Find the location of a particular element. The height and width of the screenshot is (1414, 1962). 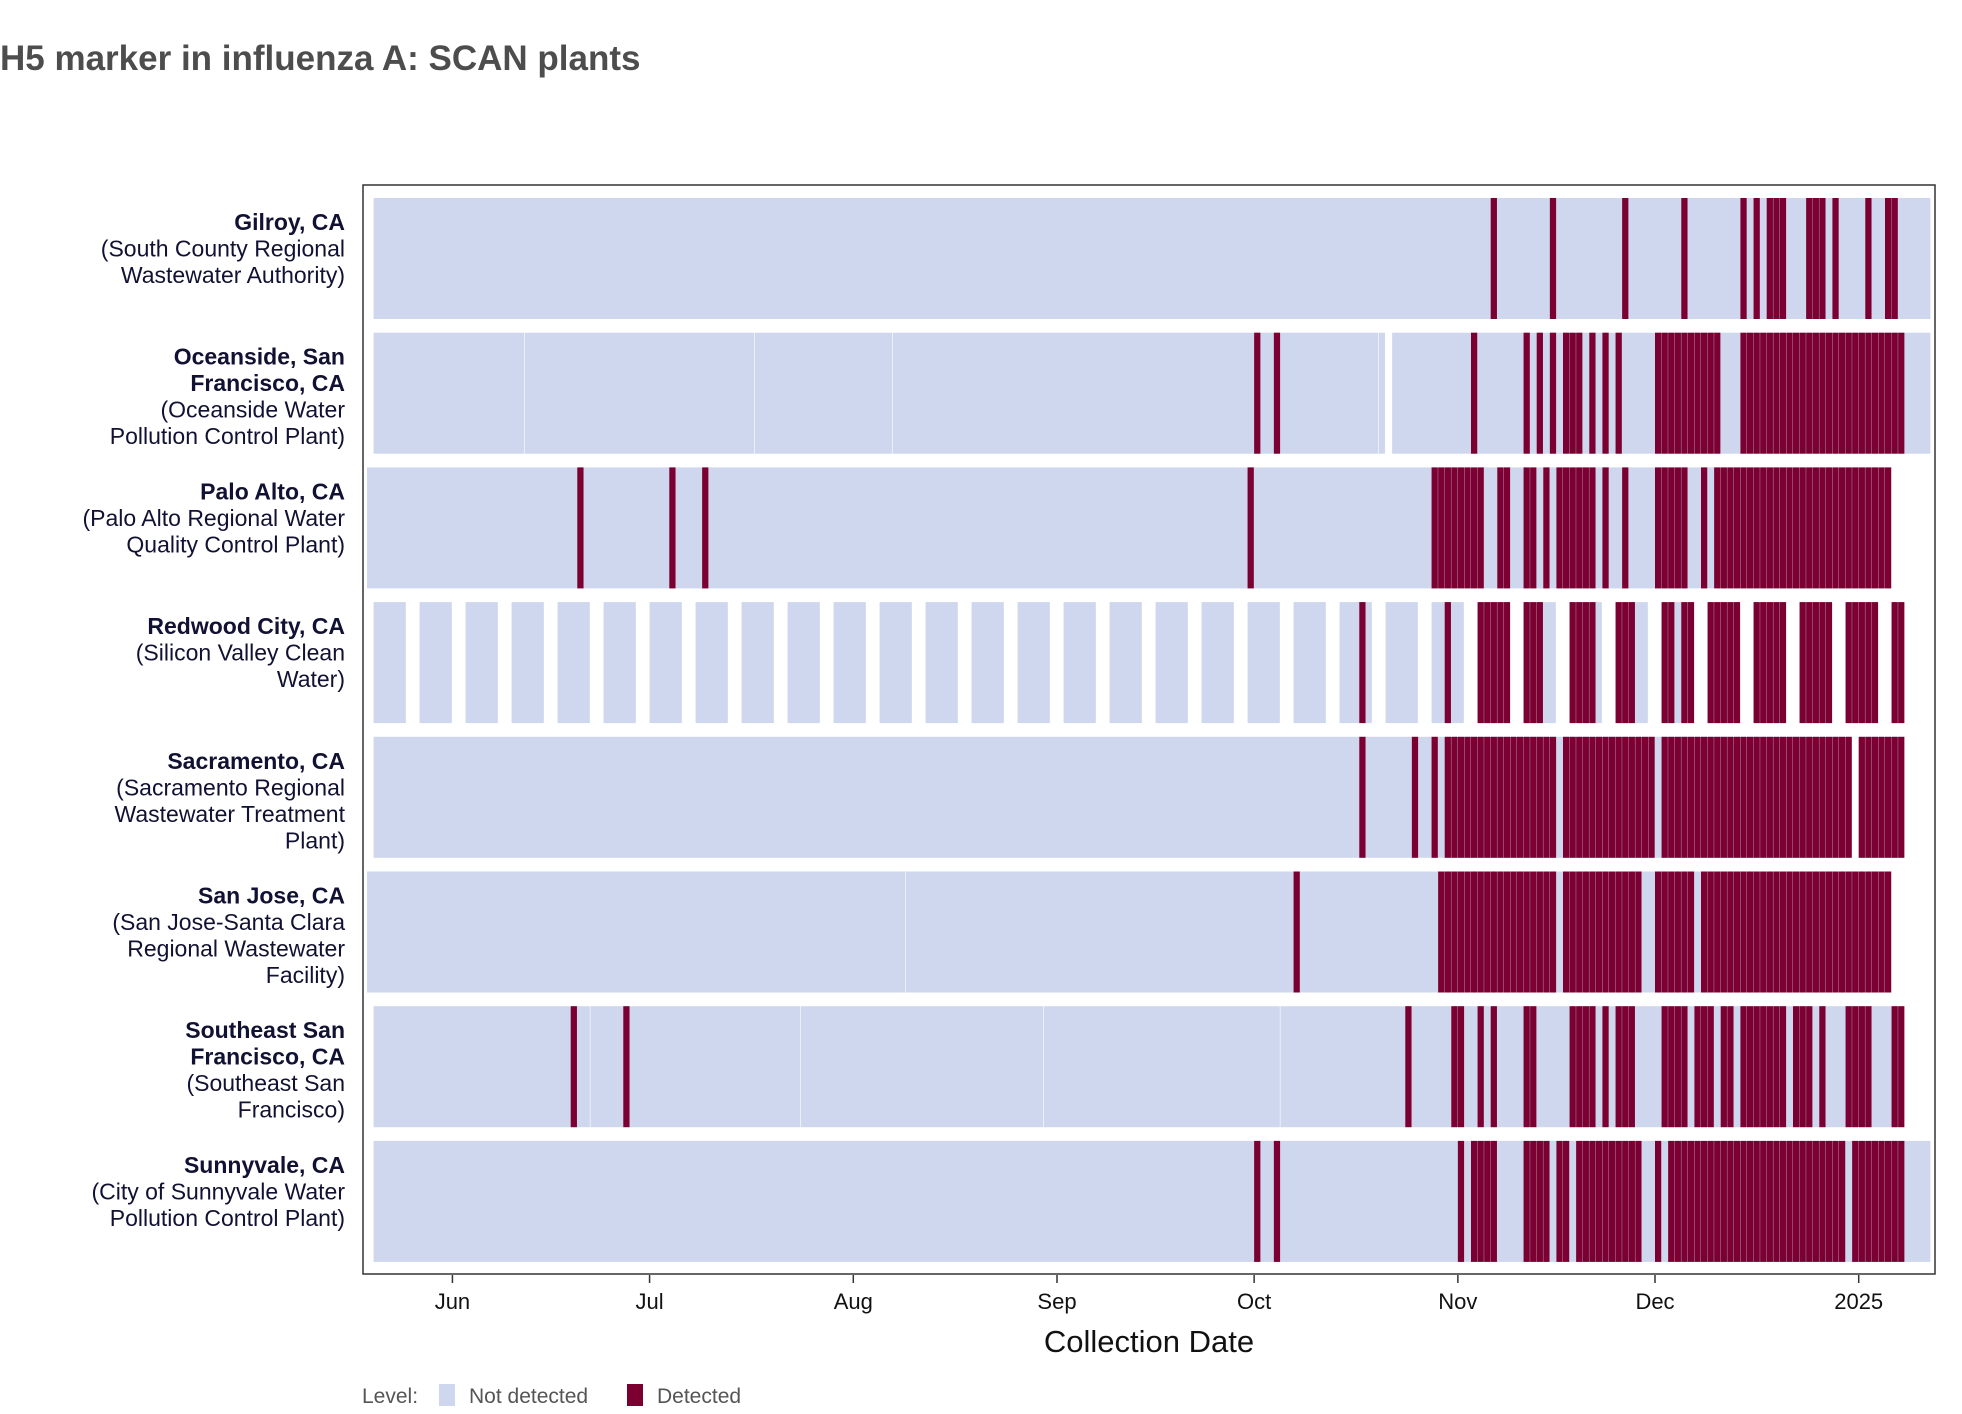

row-label-facility: Facility) is located at coordinates (305, 975).